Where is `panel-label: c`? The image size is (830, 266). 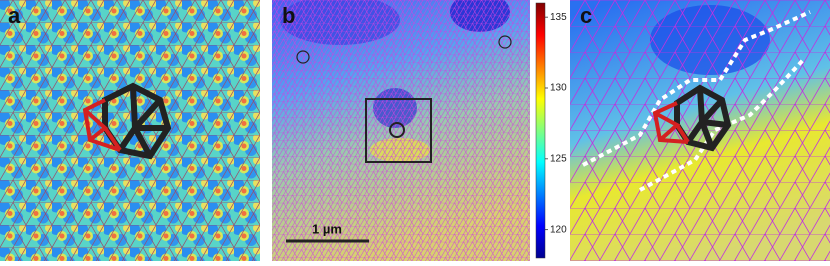
panel-label: c is located at coordinates (586, 15).